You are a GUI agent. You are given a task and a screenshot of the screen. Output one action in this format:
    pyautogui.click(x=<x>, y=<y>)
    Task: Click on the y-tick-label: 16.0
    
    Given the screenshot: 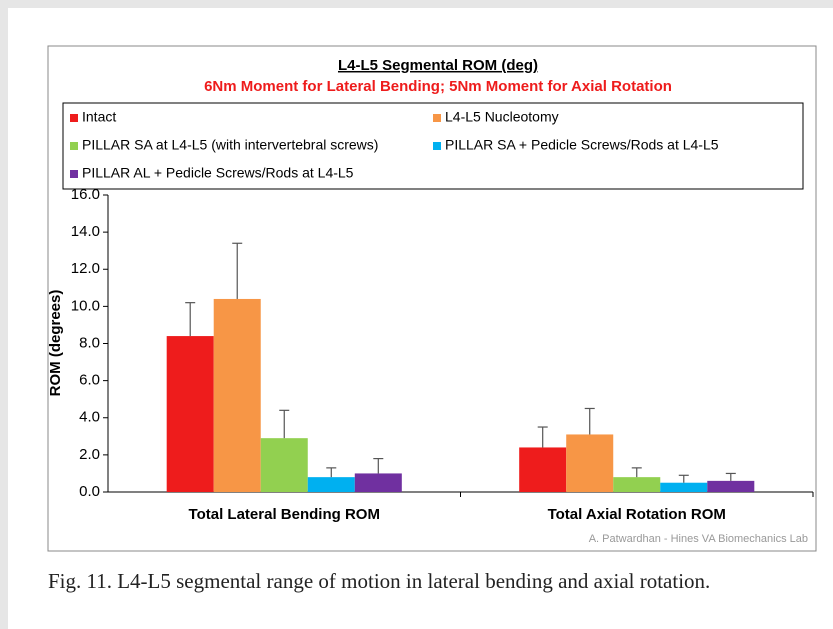 What is the action you would take?
    pyautogui.click(x=85, y=194)
    